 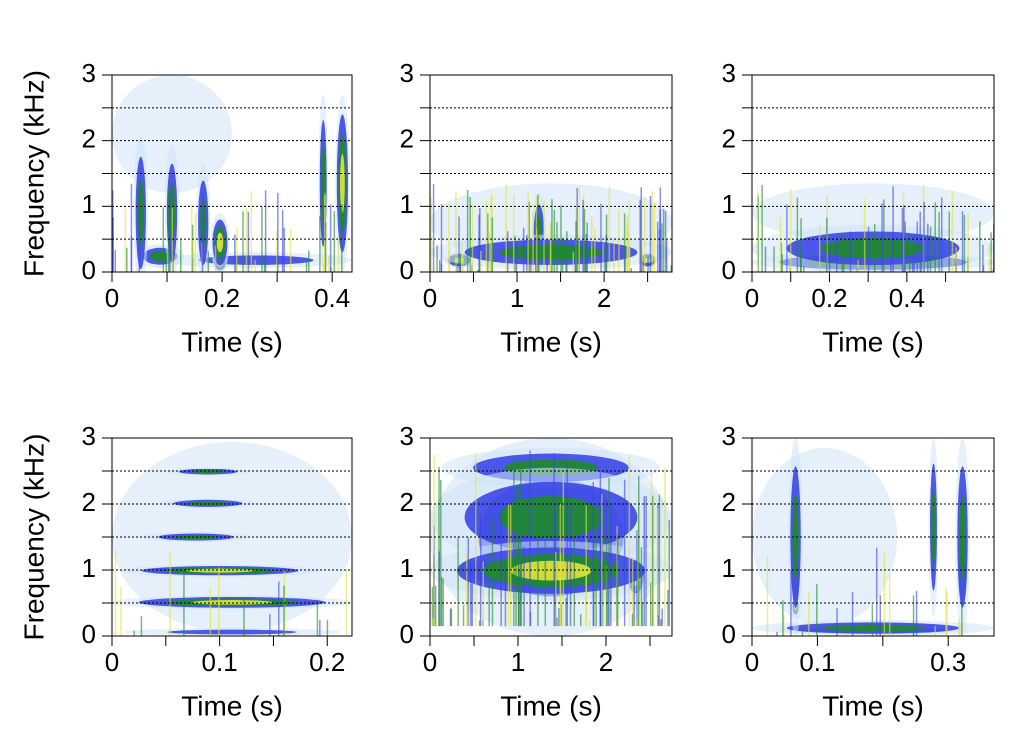 What do you see at coordinates (327, 662) in the screenshot?
I see `x-tick-label: 0.2` at bounding box center [327, 662].